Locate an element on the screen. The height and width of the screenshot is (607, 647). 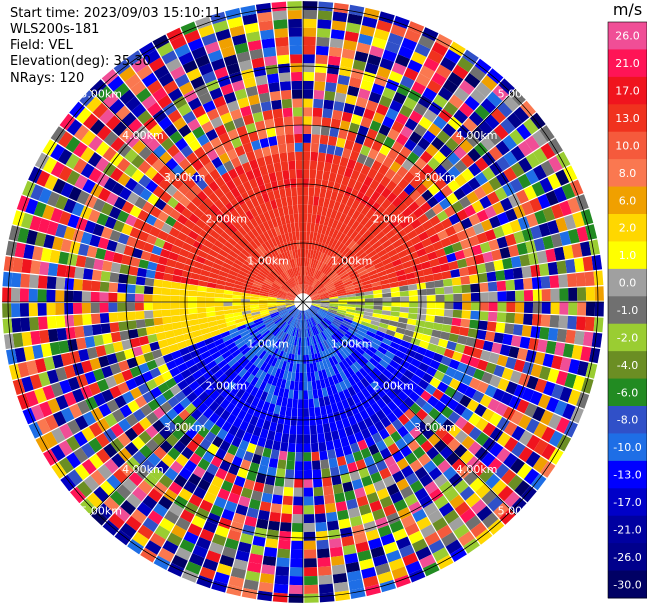
azimuth-spoke is located at coordinates (196, 408).